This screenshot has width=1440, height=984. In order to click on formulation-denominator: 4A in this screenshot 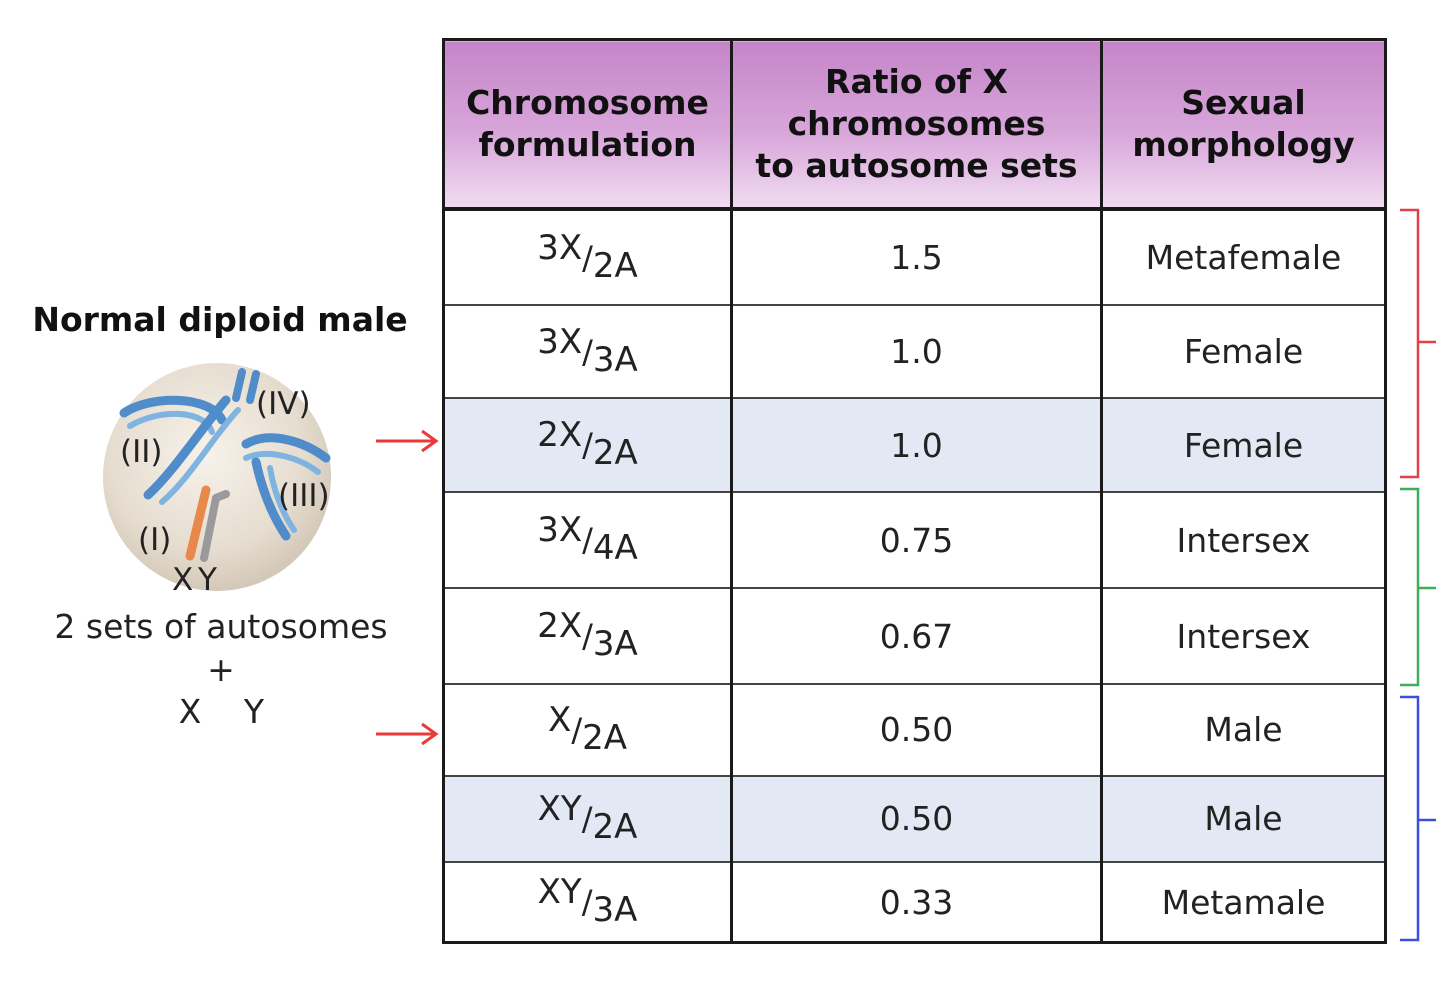, I will do `click(615, 548)`.